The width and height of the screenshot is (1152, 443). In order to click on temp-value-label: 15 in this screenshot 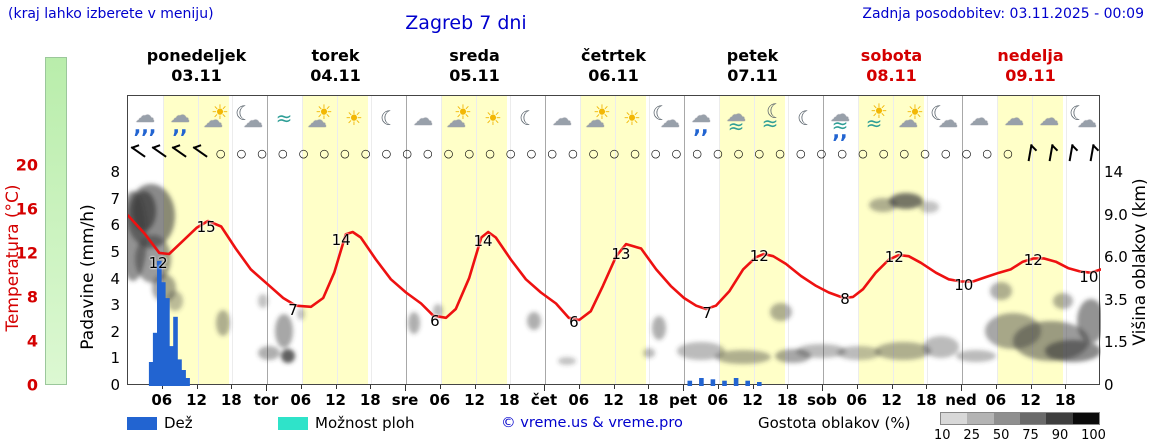, I will do `click(206, 226)`.